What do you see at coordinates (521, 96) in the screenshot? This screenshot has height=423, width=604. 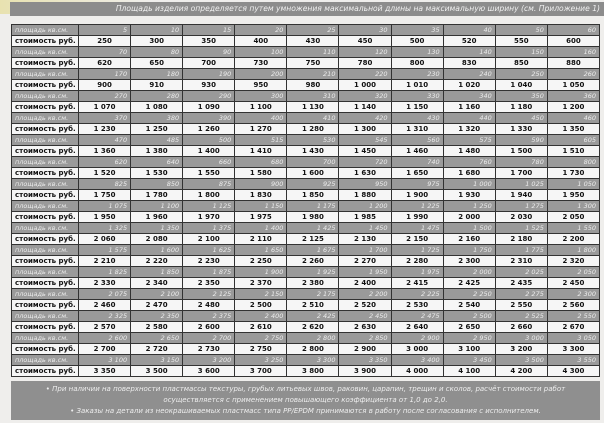 I see `area-cell: 350` at bounding box center [521, 96].